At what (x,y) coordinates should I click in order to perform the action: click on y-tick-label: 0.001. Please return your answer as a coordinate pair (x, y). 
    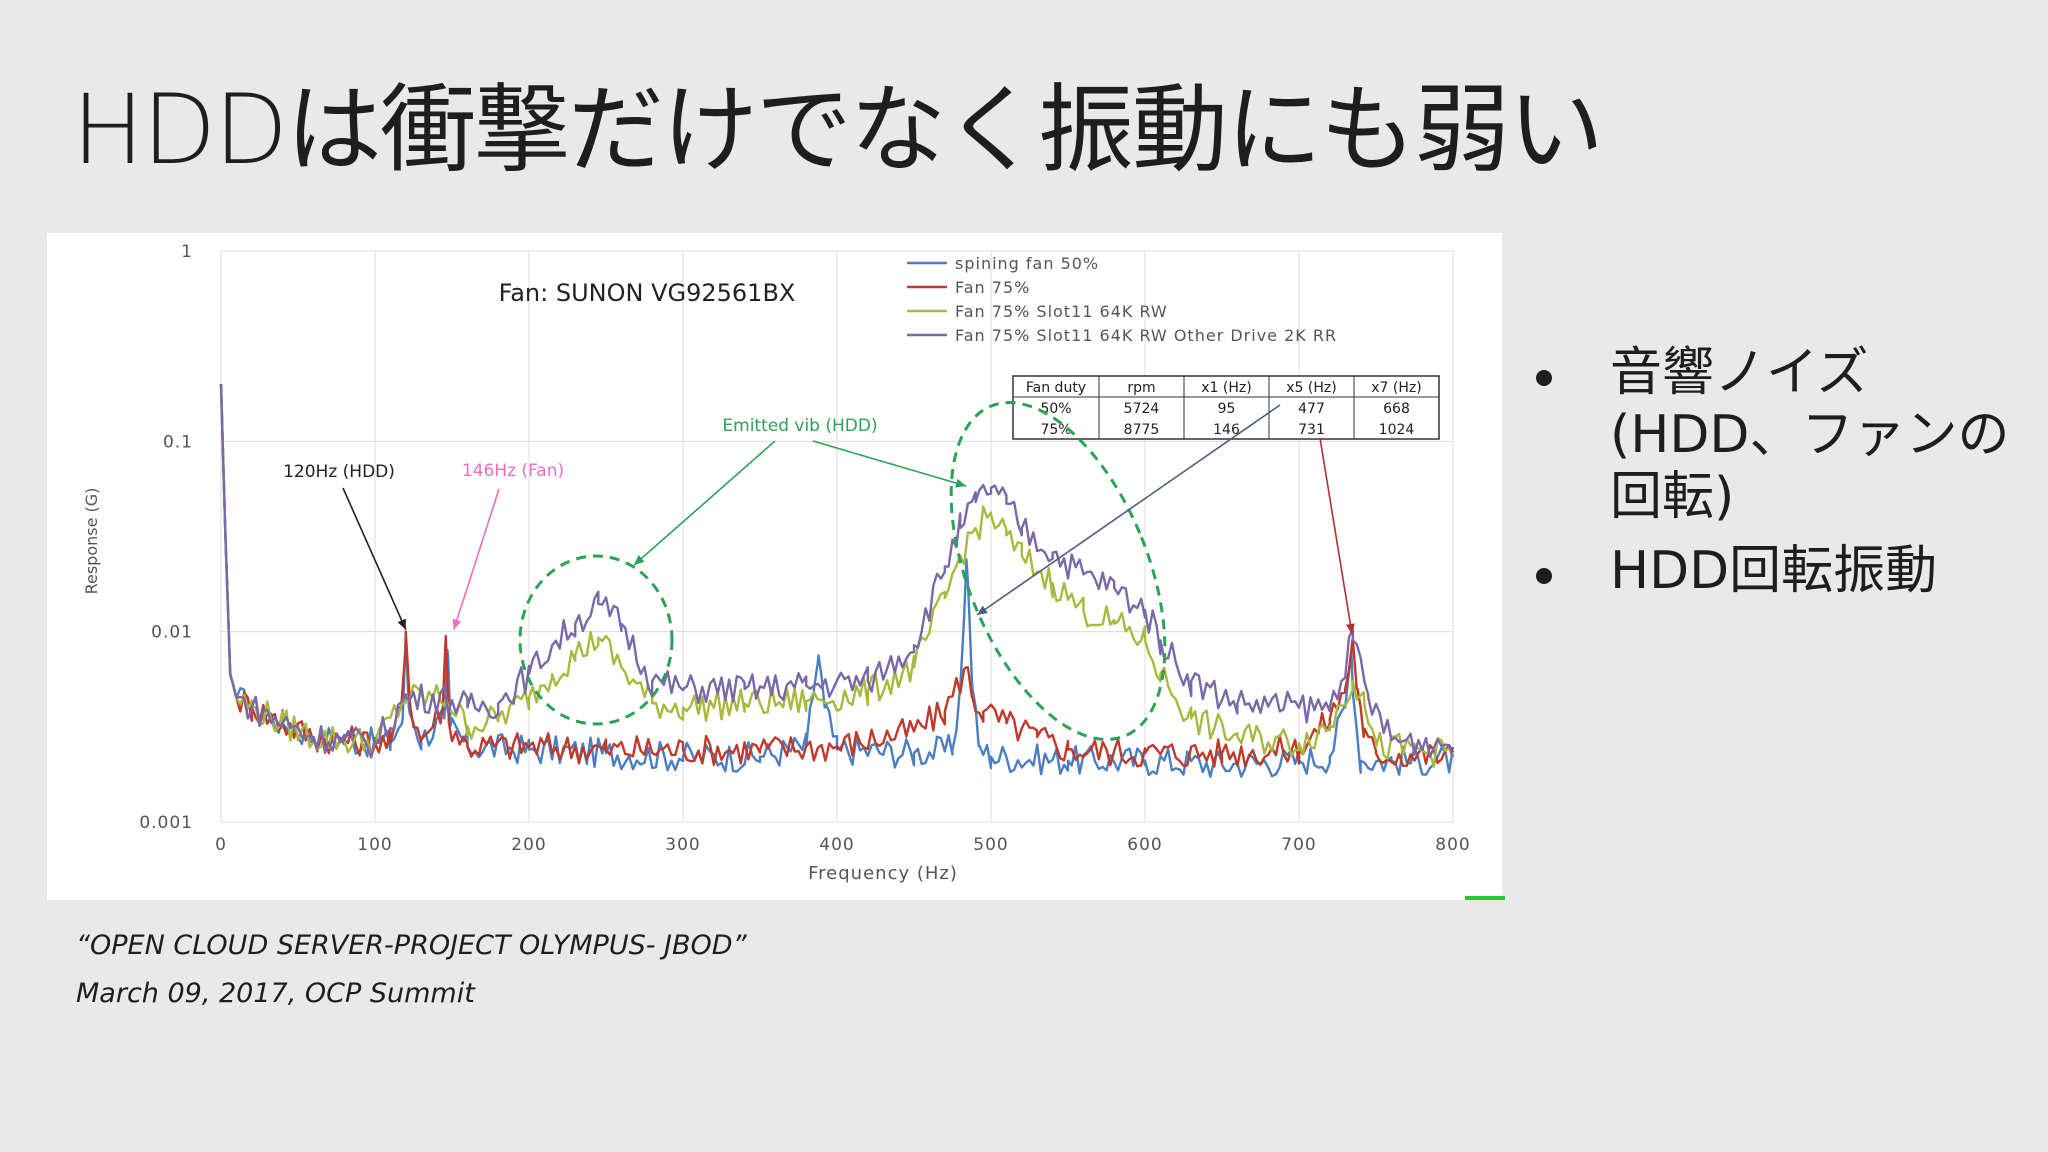
    Looking at the image, I should click on (166, 823).